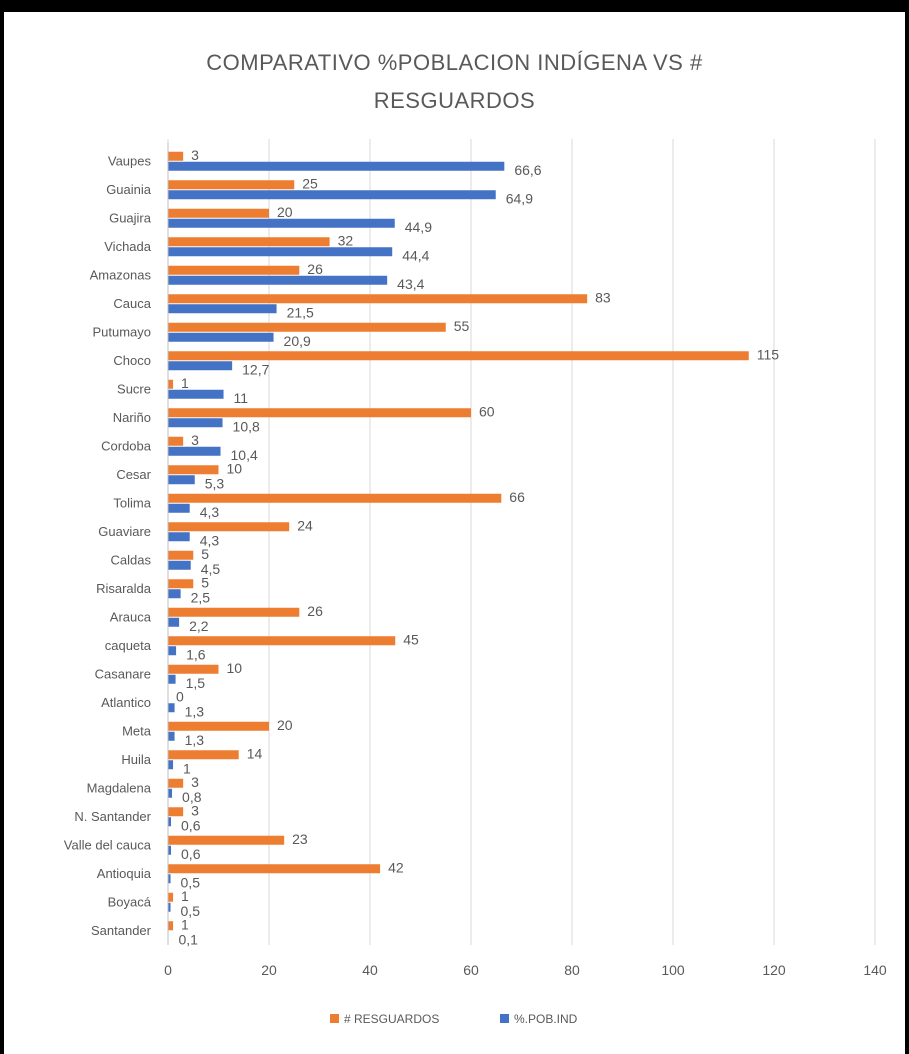  I want to click on data-label-resguardos: 83, so click(603, 297).